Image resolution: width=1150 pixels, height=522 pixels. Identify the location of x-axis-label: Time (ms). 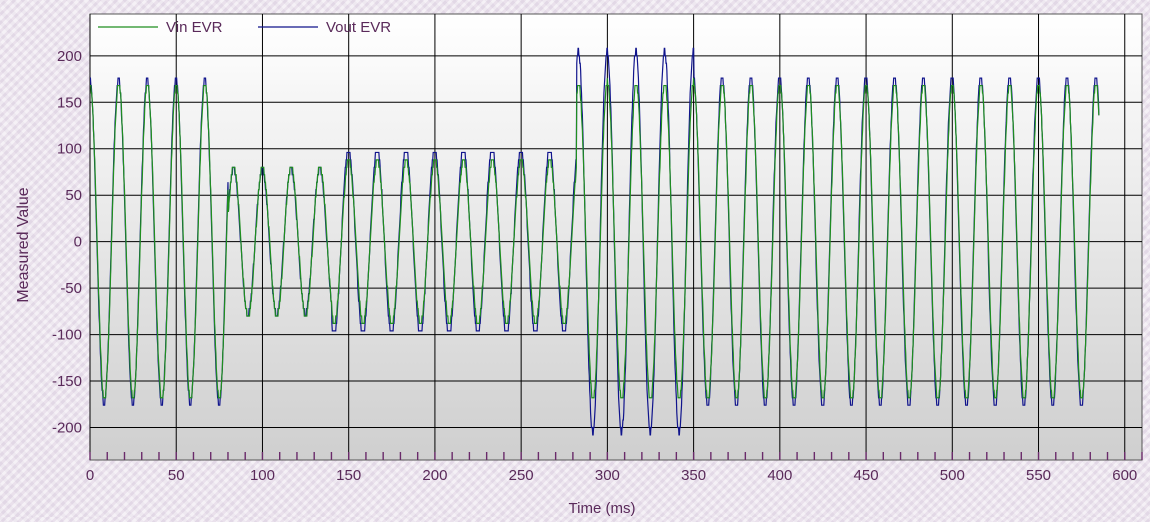
(602, 508).